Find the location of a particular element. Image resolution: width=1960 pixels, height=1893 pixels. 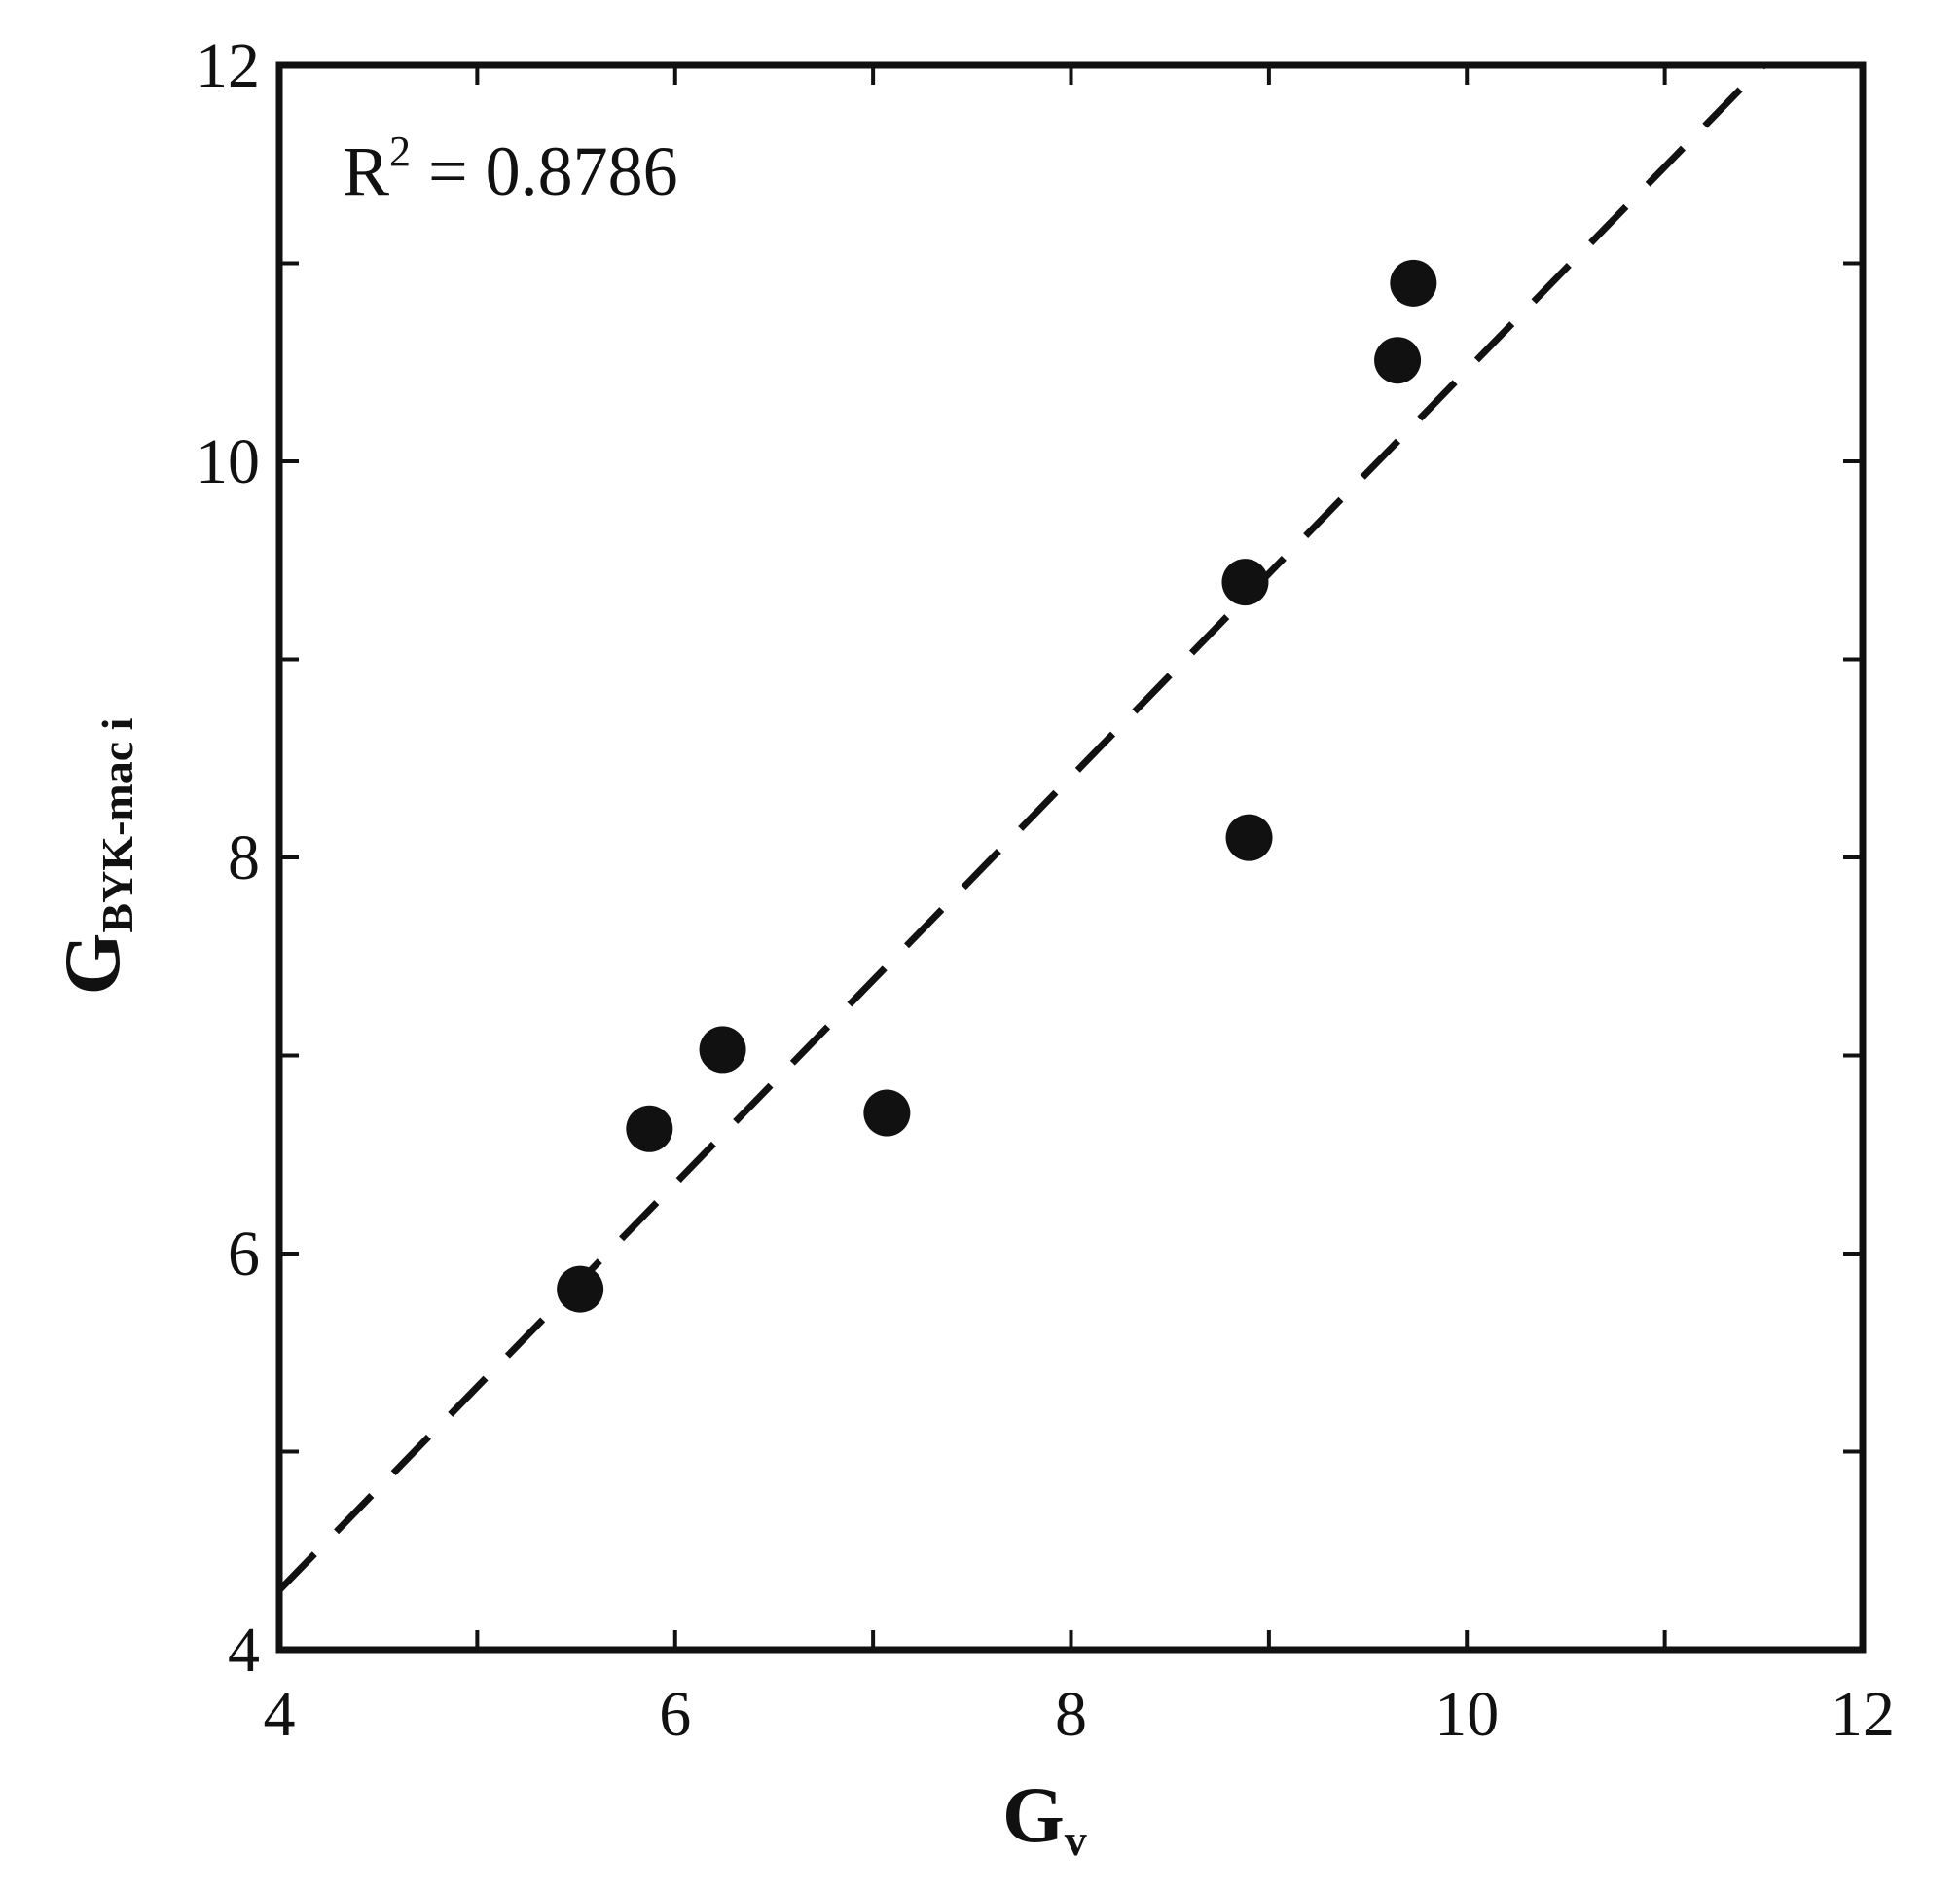

y-axis-title-main: G is located at coordinates (92, 964).